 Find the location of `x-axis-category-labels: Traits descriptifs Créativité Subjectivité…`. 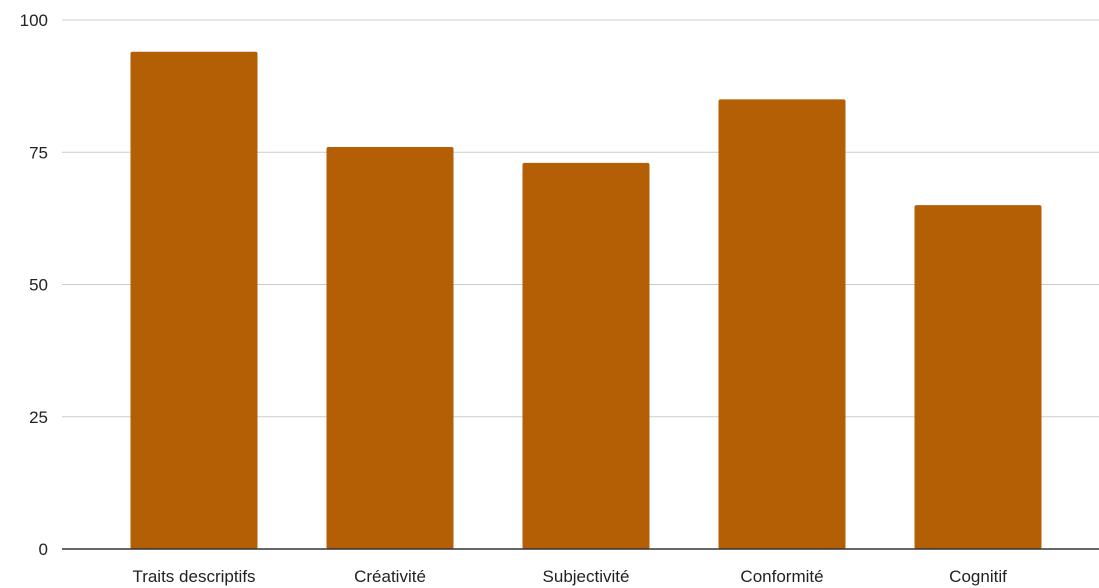

x-axis-category-labels: Traits descriptifs Créativité Subjectivité… is located at coordinates (569, 576).